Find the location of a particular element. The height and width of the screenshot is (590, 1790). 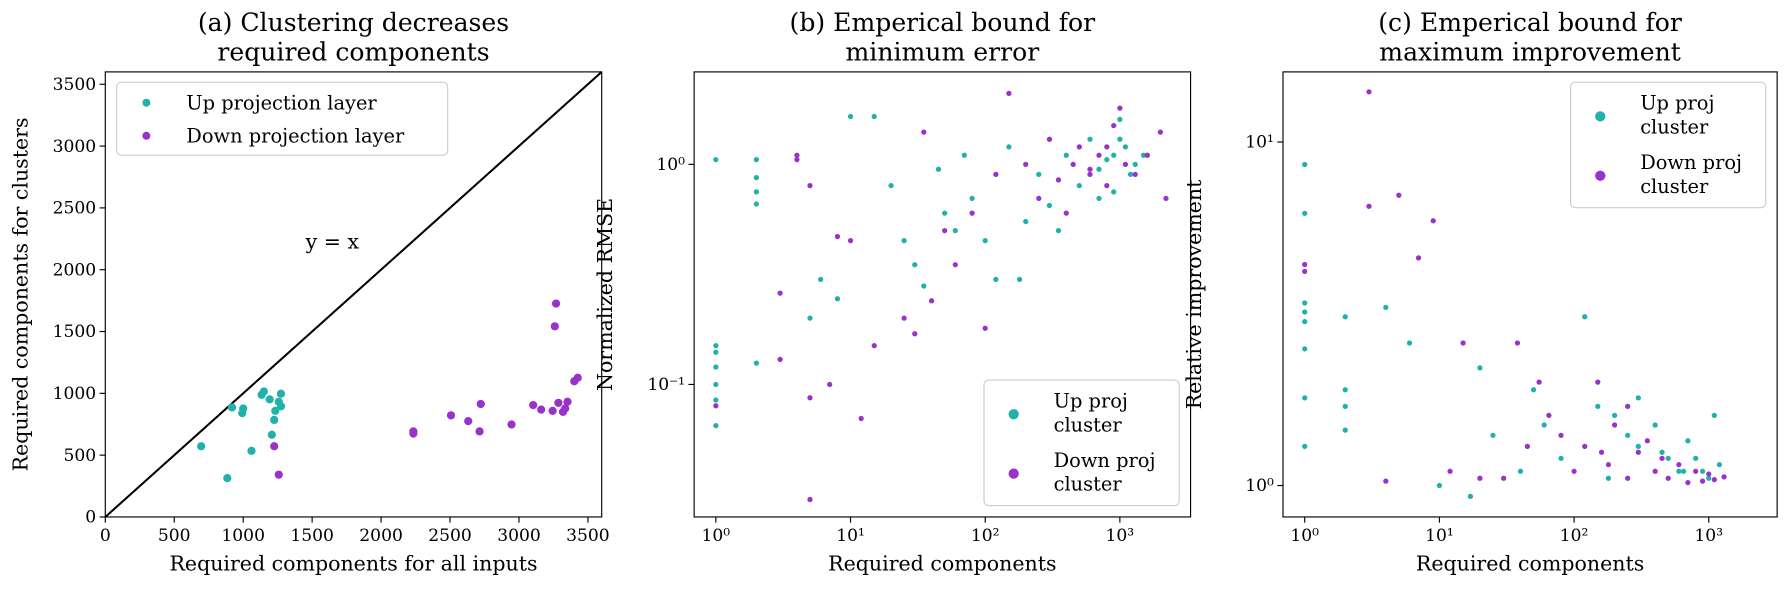

chart-title: (b) Emperical bound for minimum error is located at coordinates (943, 37).